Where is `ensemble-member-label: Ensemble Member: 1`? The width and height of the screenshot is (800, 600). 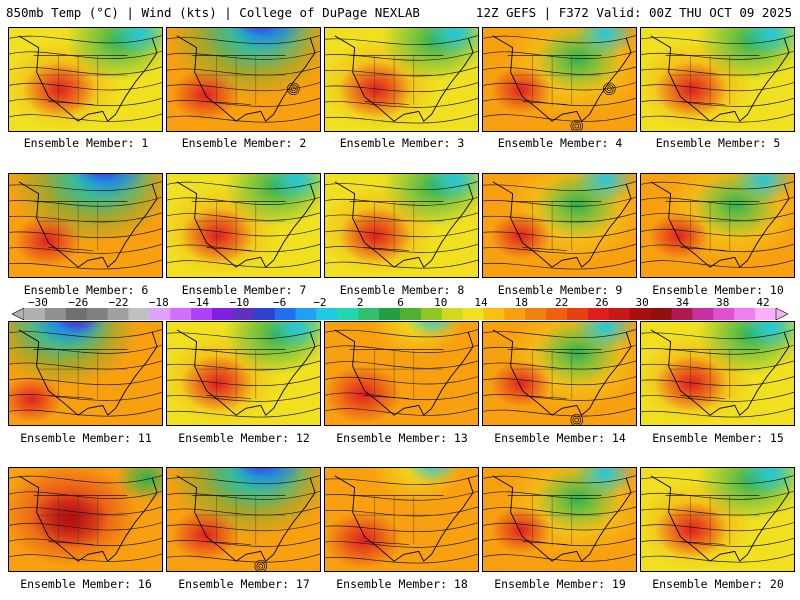
ensemble-member-label: Ensemble Member: 1 is located at coordinates (86, 143).